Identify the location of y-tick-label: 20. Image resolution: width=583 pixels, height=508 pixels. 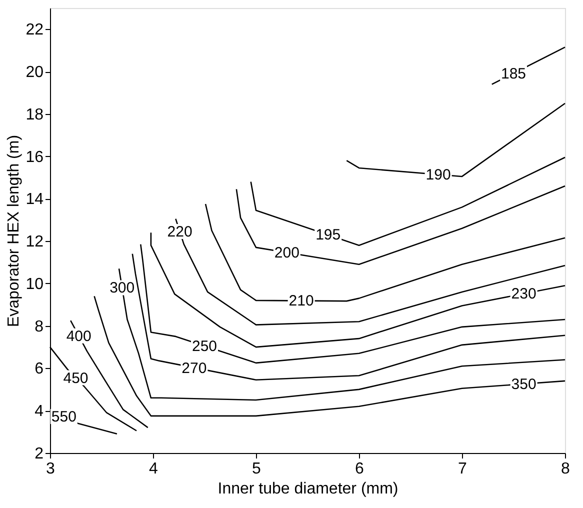
(35, 73).